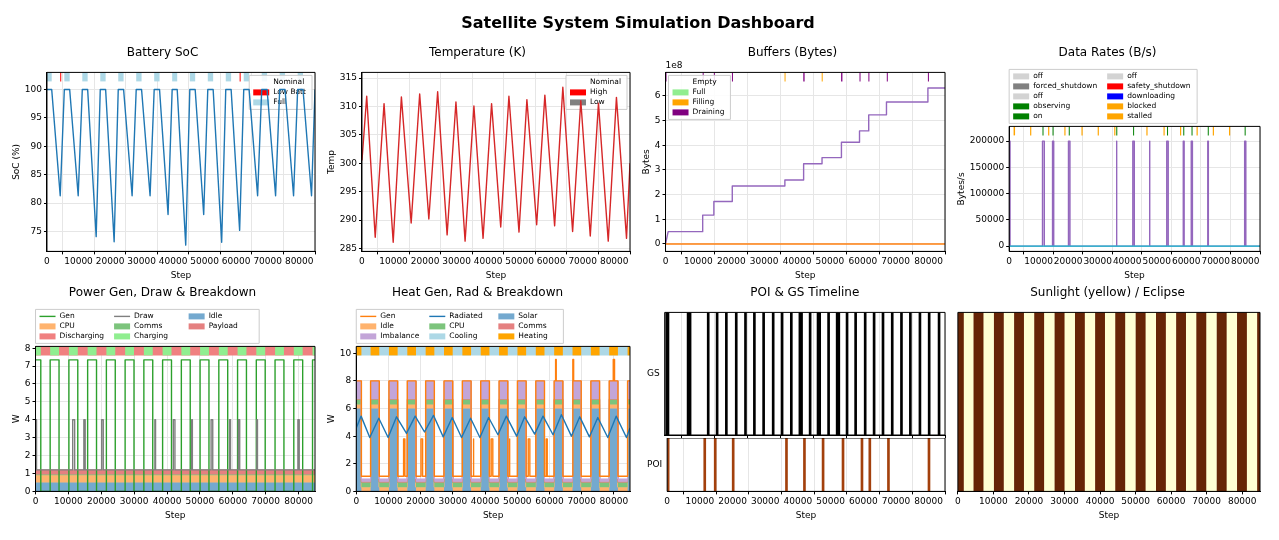  I want to click on y-tick-label: 90, so click(36, 145).